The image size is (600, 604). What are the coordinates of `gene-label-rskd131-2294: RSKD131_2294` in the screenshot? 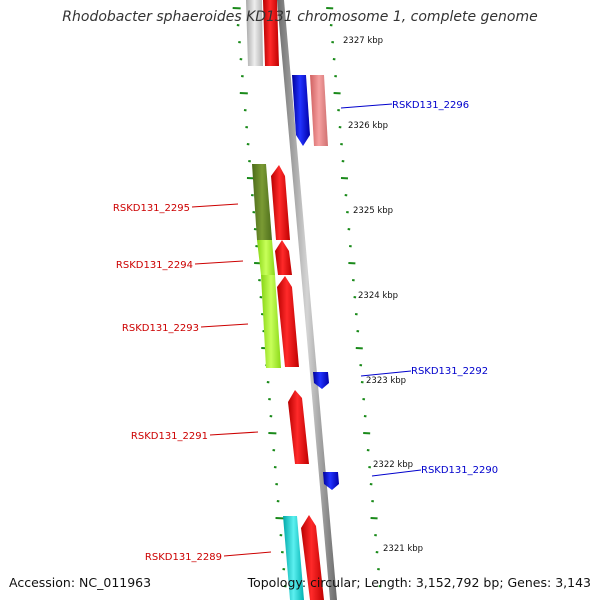 It's located at (154, 265).